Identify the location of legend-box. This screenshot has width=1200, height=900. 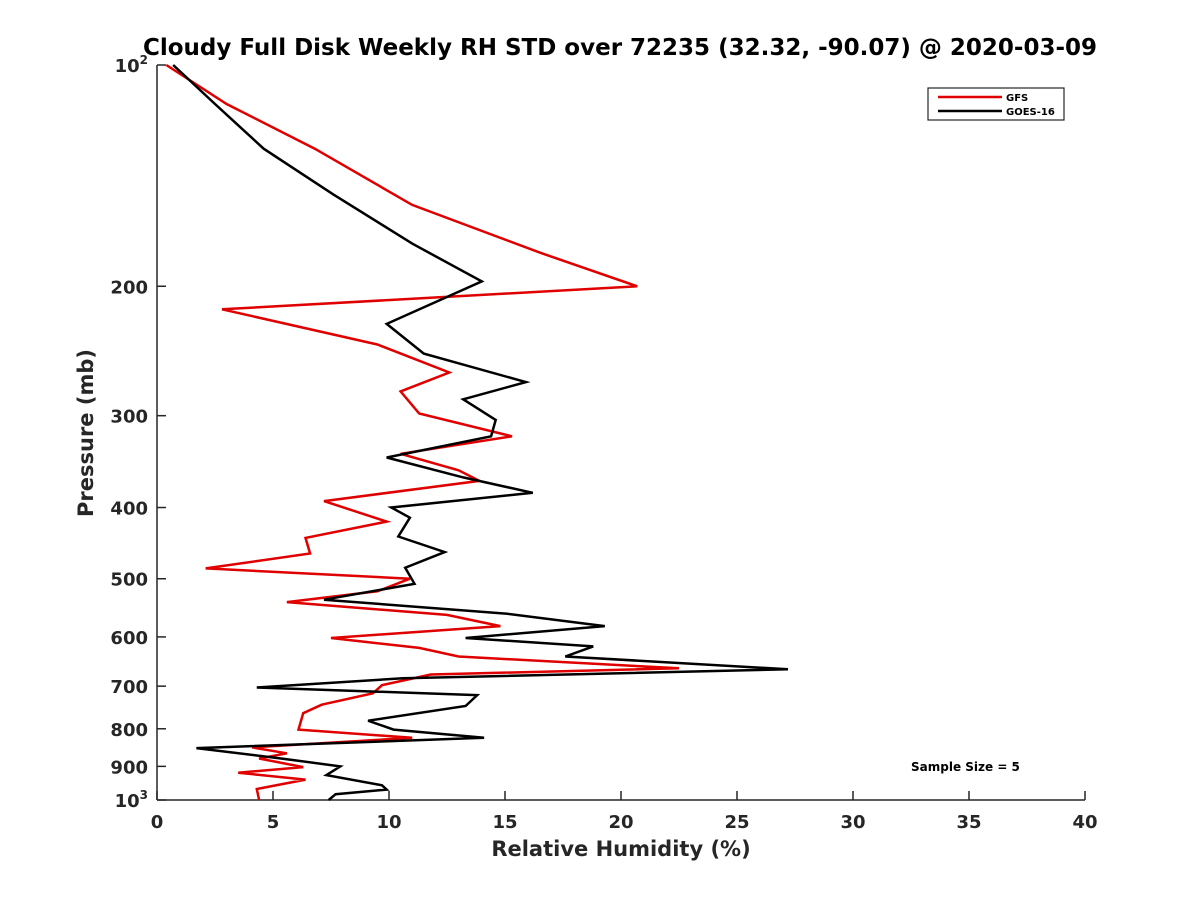
(996, 104).